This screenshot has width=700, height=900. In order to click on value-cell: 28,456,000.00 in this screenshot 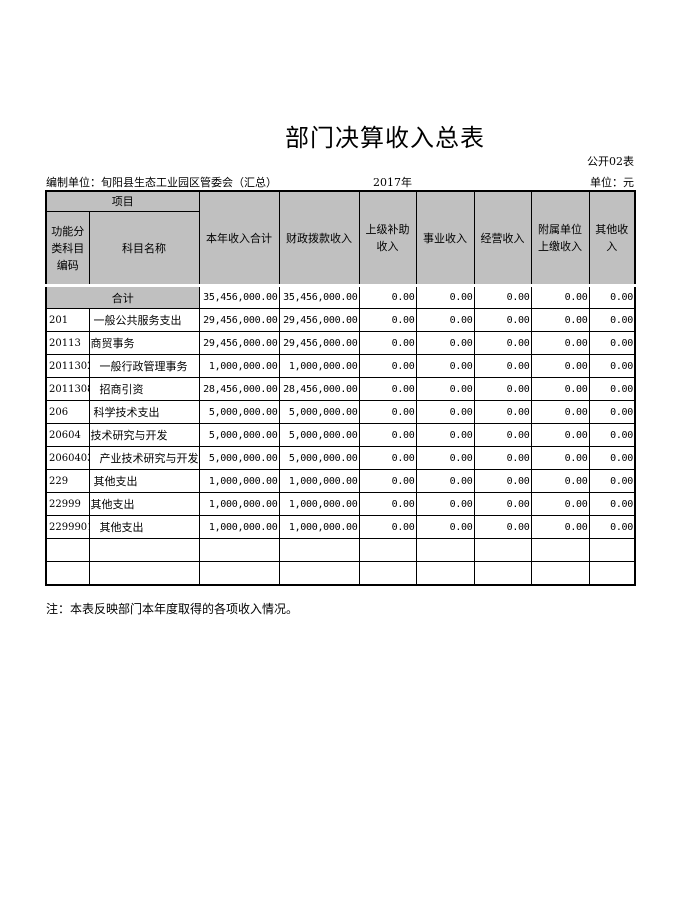, I will do `click(319, 389)`.